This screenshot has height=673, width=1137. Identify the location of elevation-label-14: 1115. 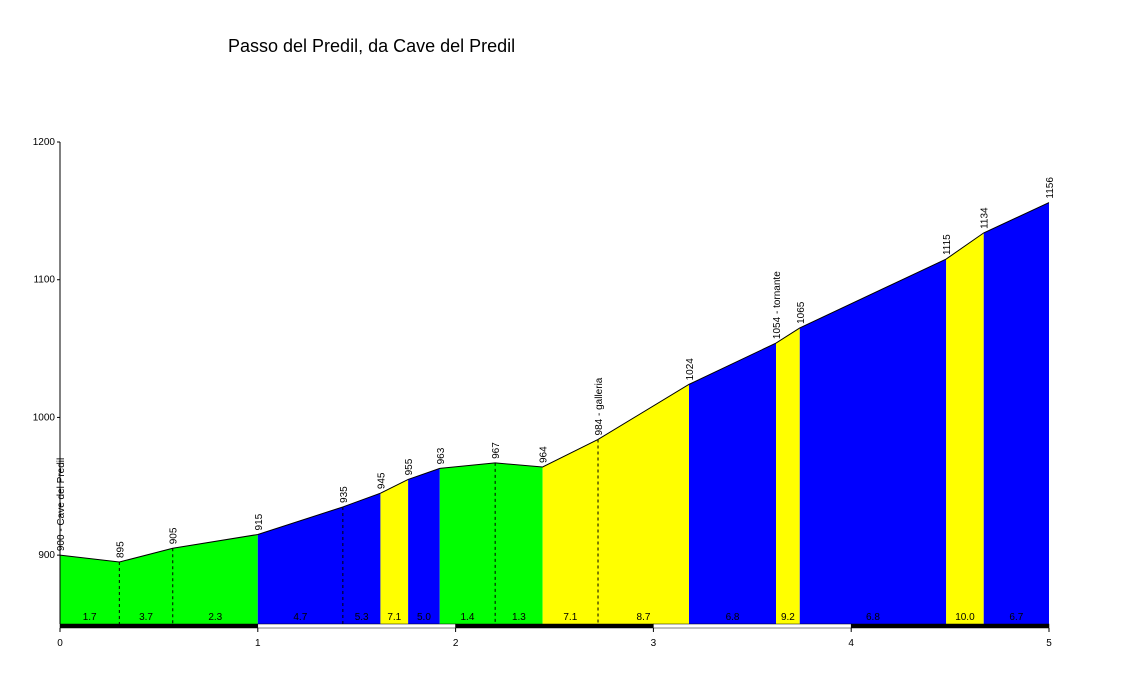
(947, 244).